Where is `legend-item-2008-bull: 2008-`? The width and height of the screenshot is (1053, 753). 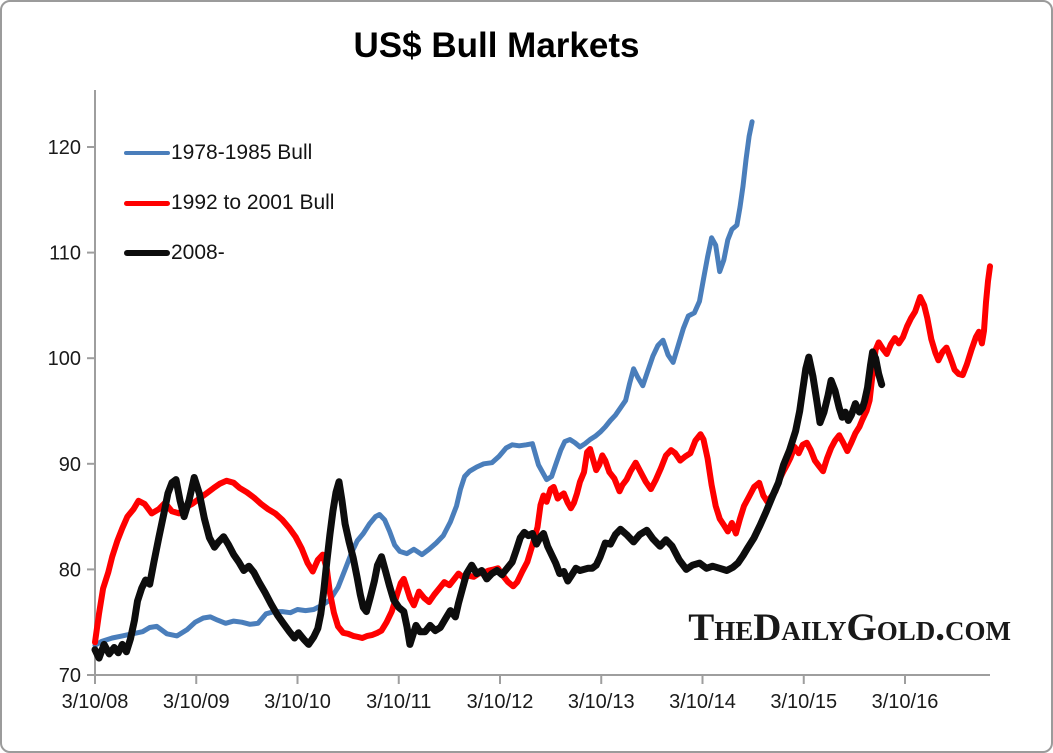 legend-item-2008-bull: 2008- is located at coordinates (229, 253).